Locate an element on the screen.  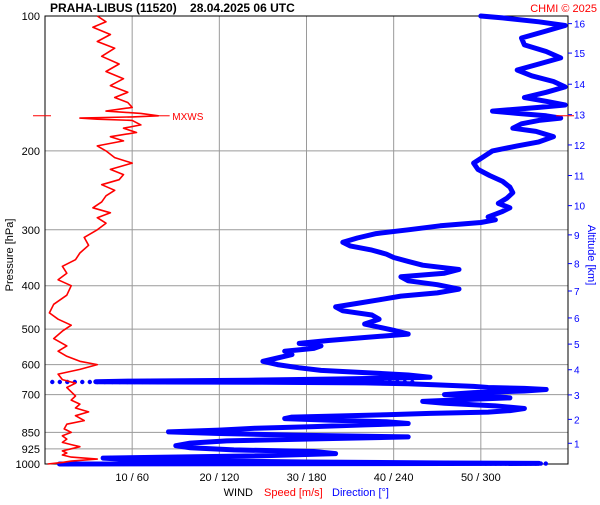
altitude-tick-label: 8 is located at coordinates (577, 265).